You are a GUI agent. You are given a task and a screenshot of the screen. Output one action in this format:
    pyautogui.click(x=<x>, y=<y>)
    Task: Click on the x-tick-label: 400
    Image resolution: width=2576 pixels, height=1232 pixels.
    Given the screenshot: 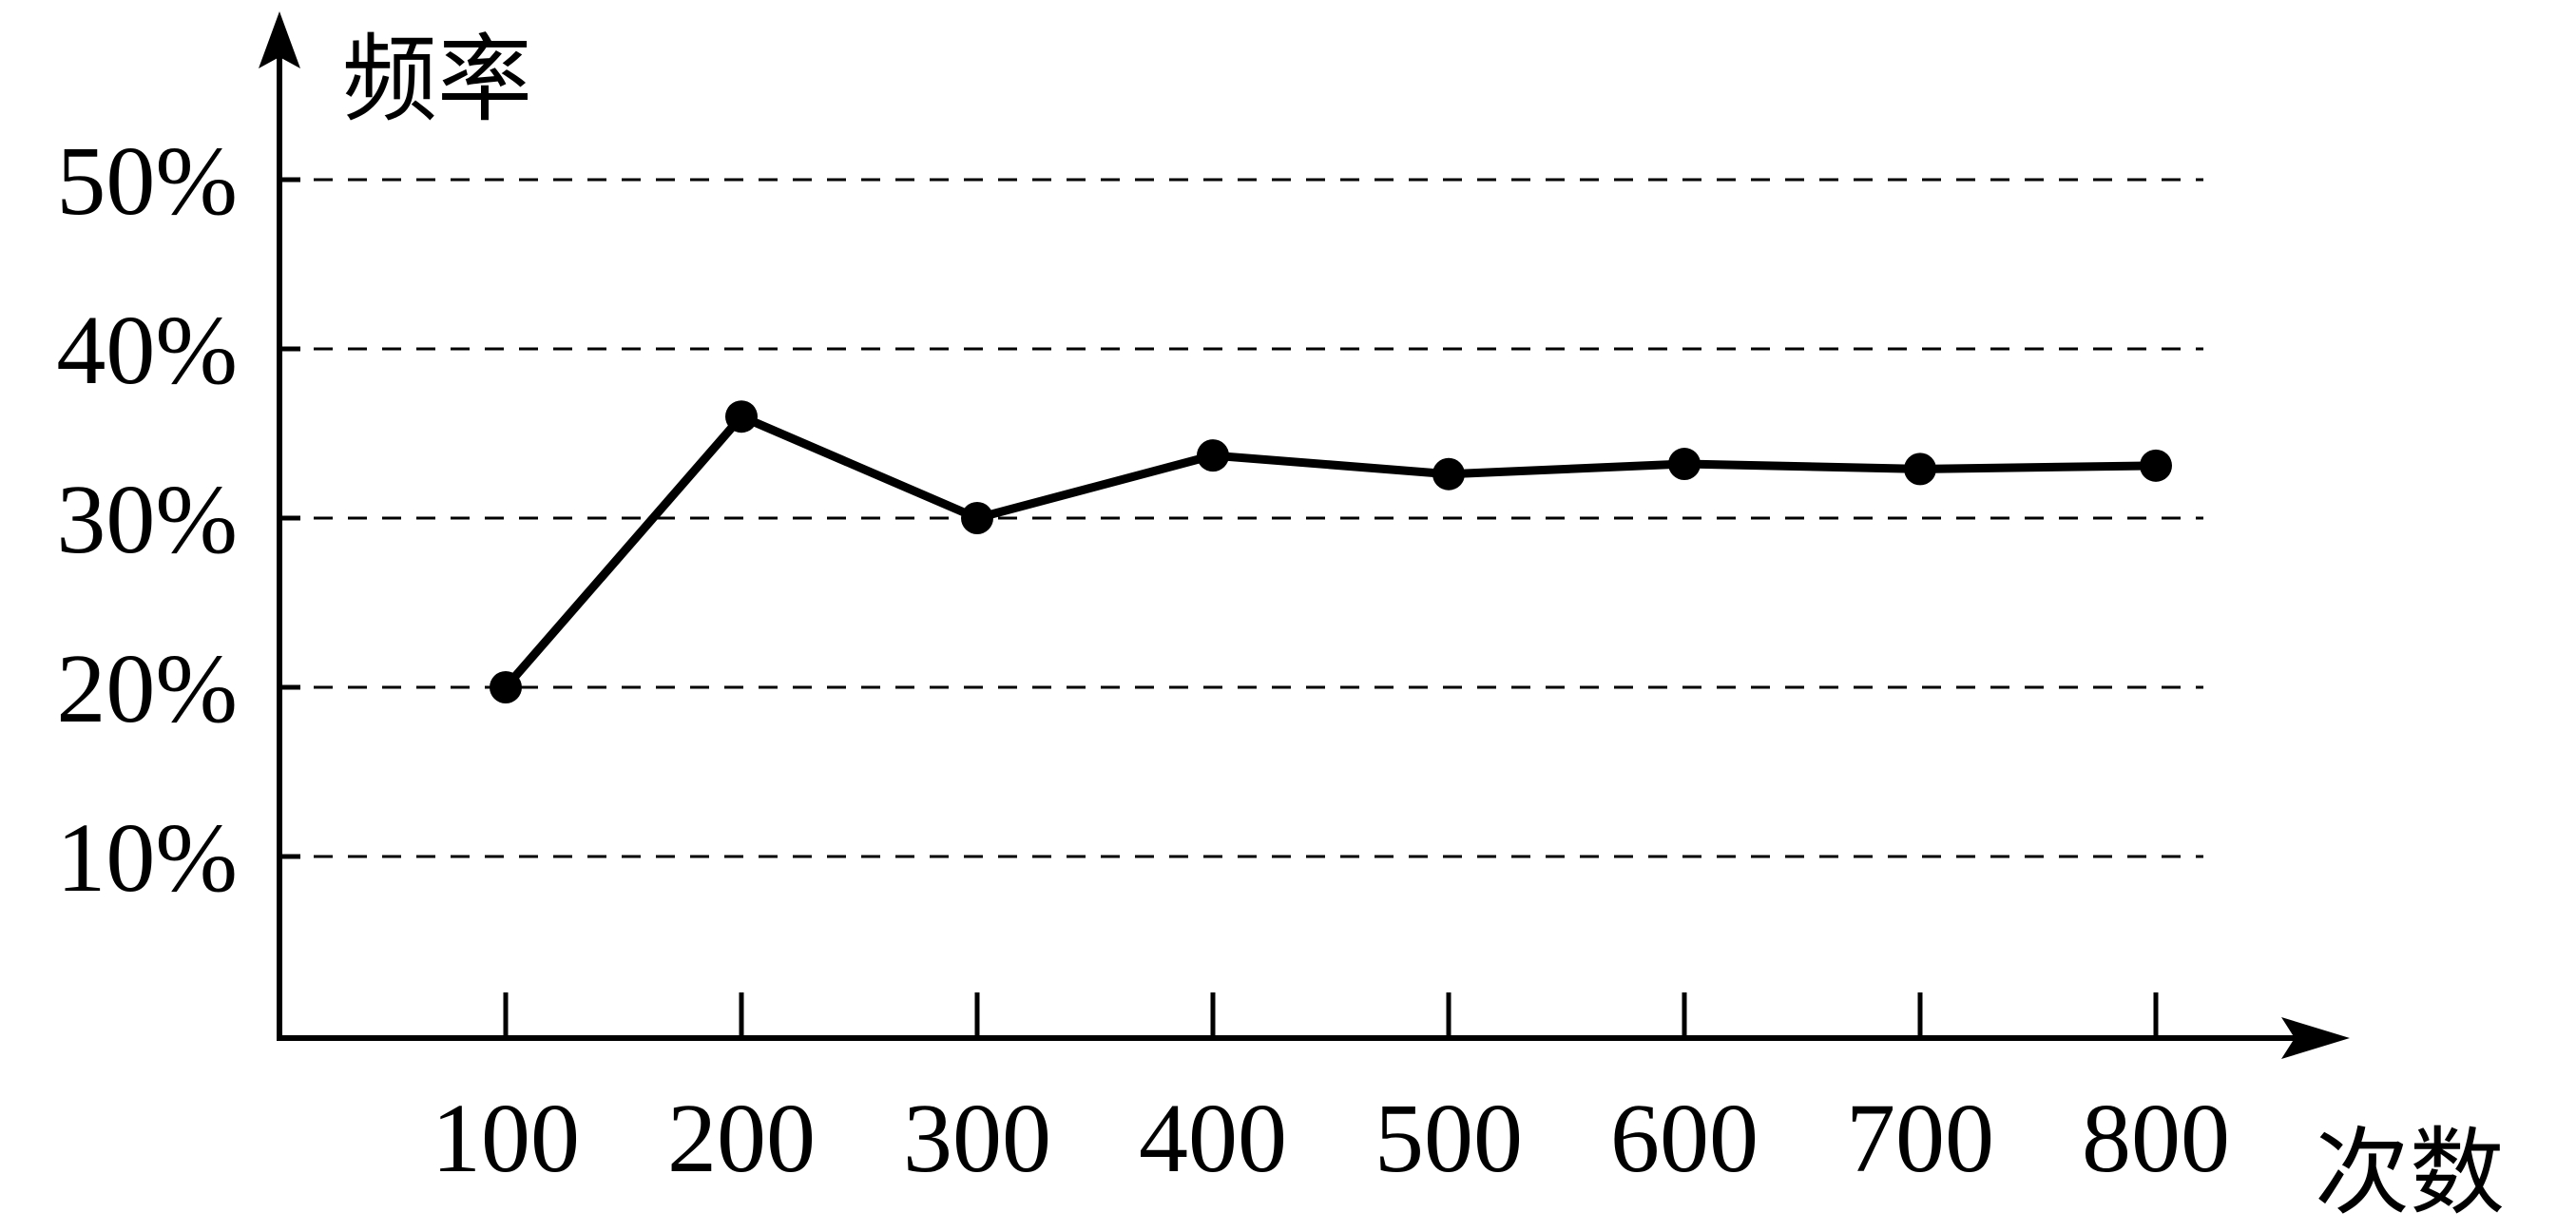 What is the action you would take?
    pyautogui.click(x=1213, y=1138)
    